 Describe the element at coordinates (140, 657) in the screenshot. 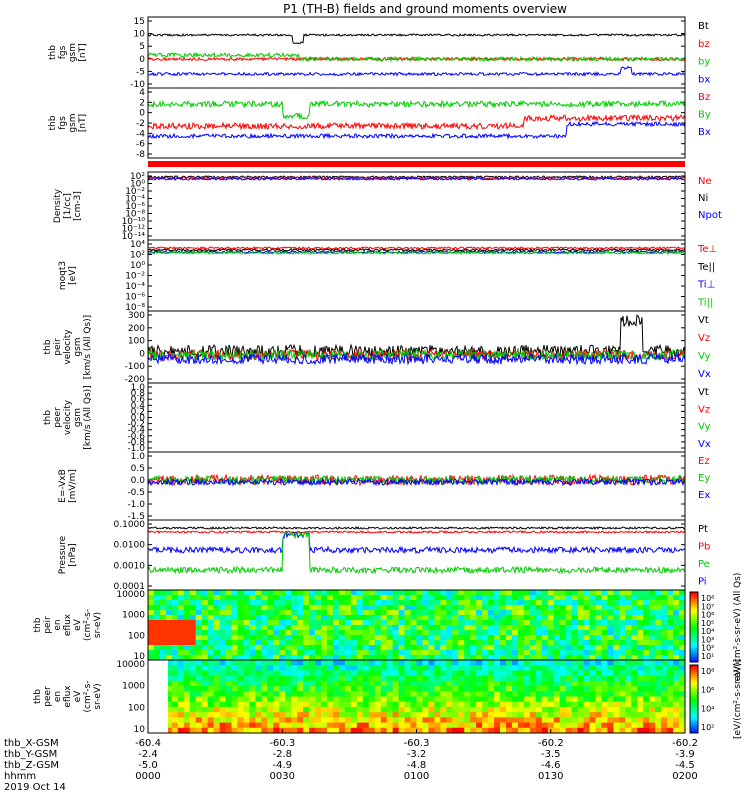

I see `y-tick-label: 10` at that location.